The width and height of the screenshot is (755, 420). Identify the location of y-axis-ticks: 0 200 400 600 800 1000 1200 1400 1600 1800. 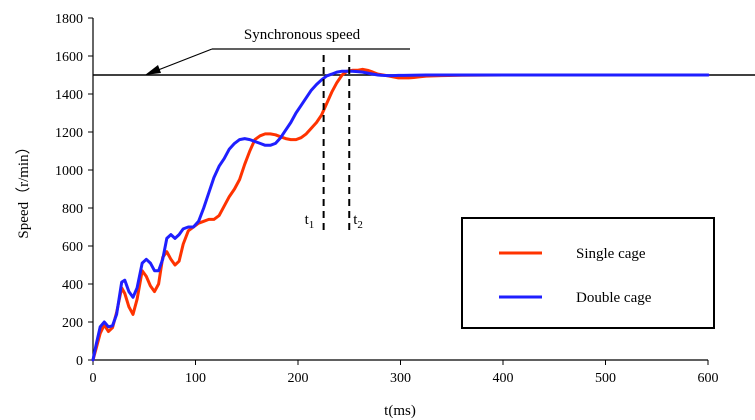
(74, 190).